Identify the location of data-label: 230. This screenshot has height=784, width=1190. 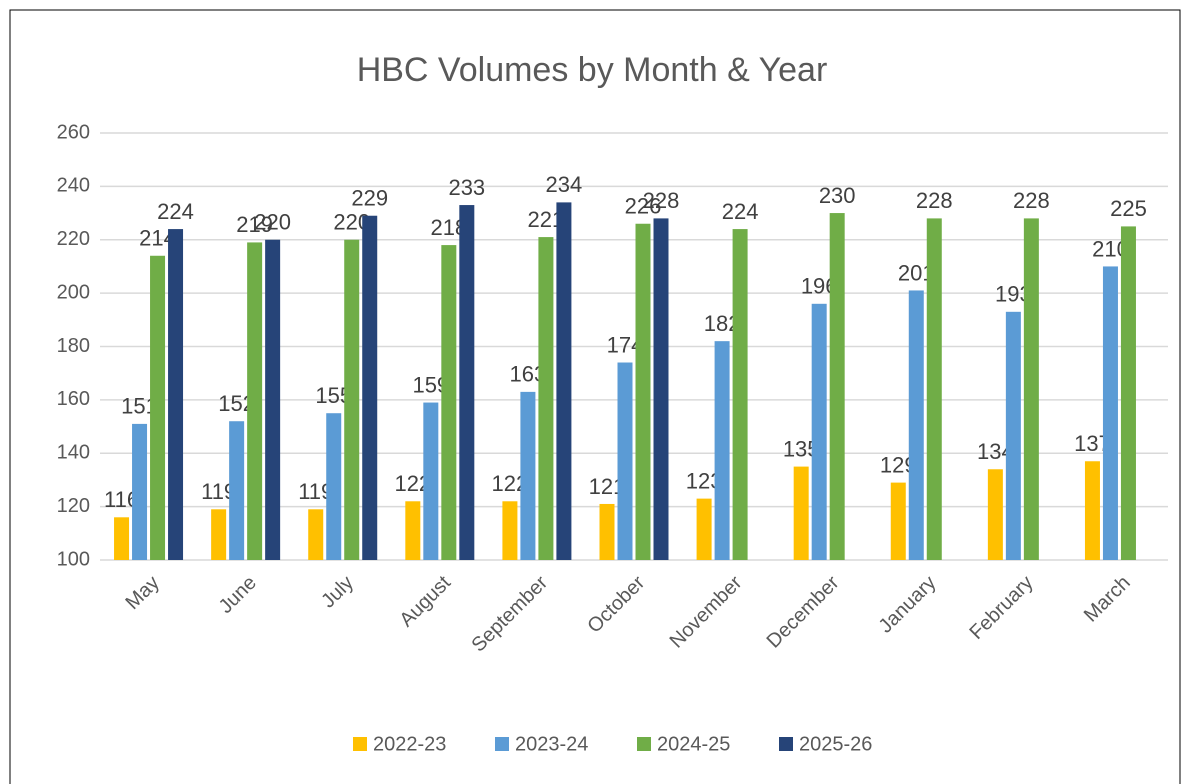
(837, 195).